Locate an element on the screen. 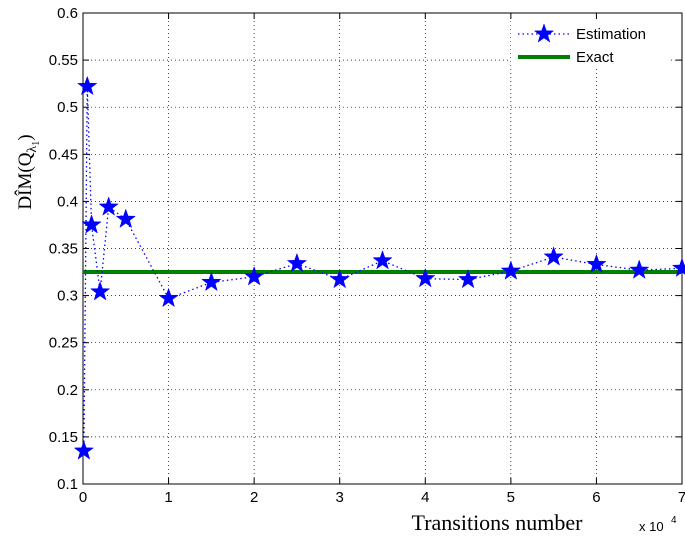 This screenshot has height=542, width=685. y-tick-label: 0.15 is located at coordinates (63, 437).